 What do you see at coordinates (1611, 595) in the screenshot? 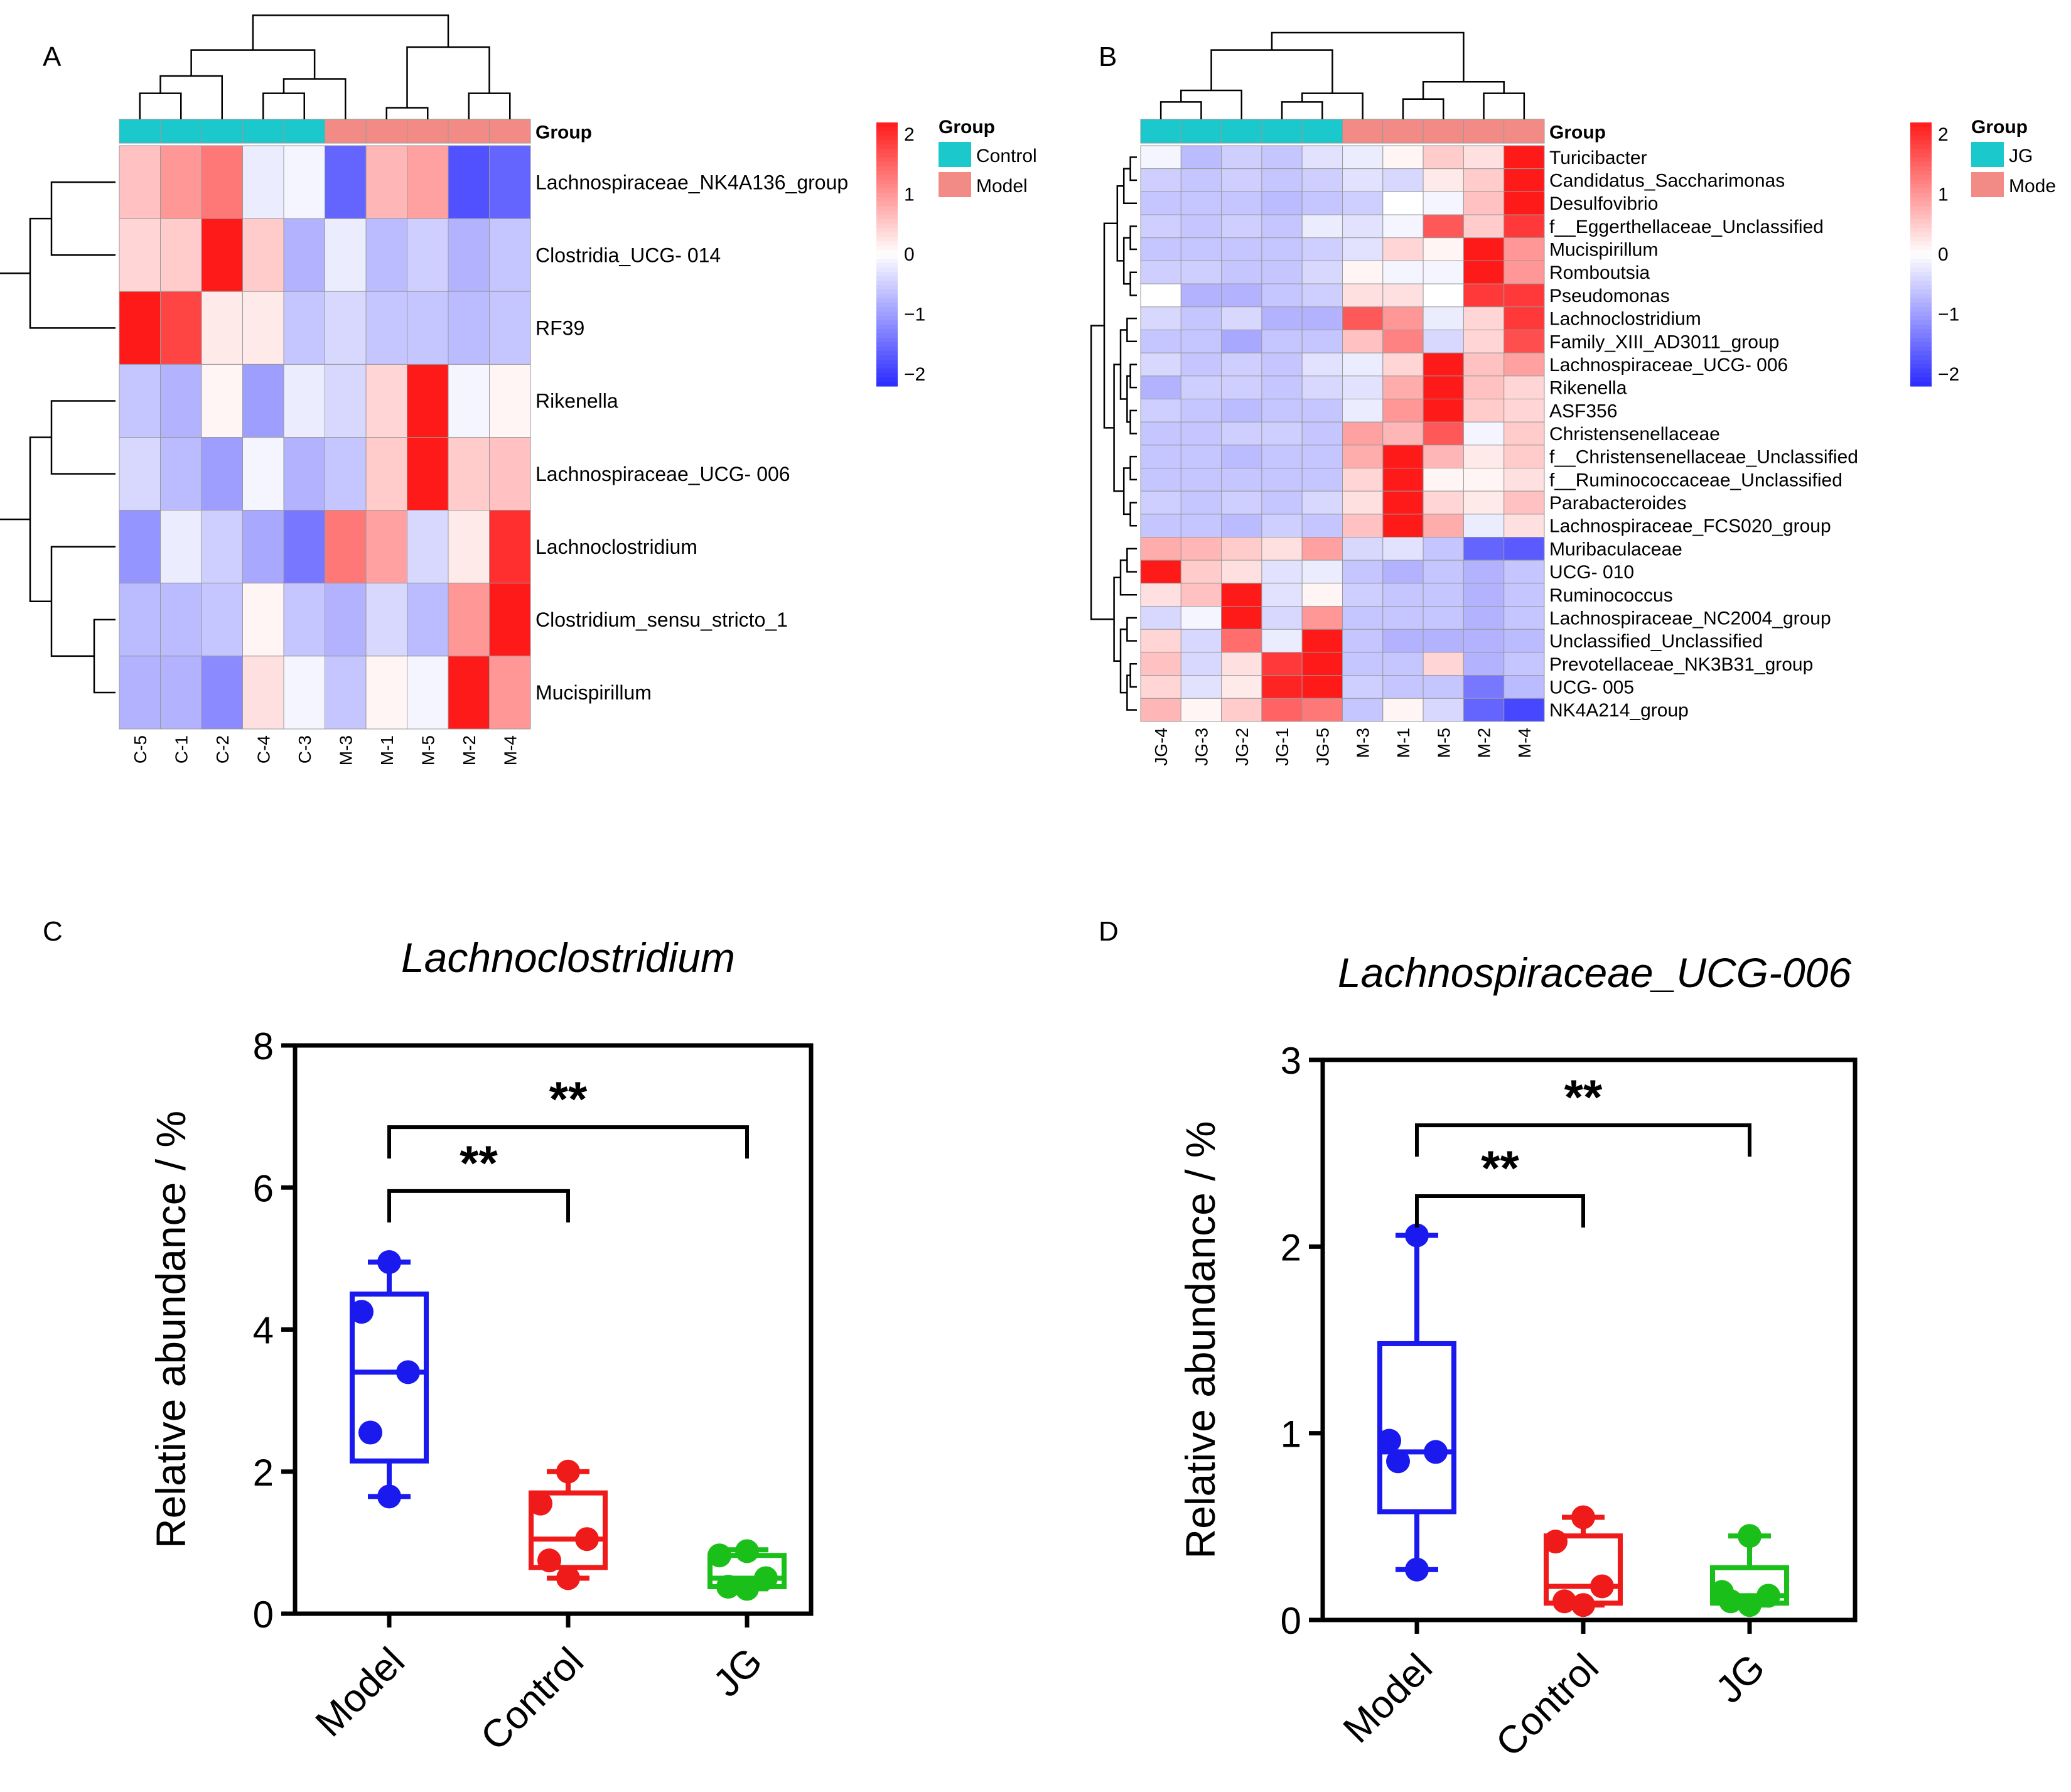
I see `row-label: Ruminococcus` at bounding box center [1611, 595].